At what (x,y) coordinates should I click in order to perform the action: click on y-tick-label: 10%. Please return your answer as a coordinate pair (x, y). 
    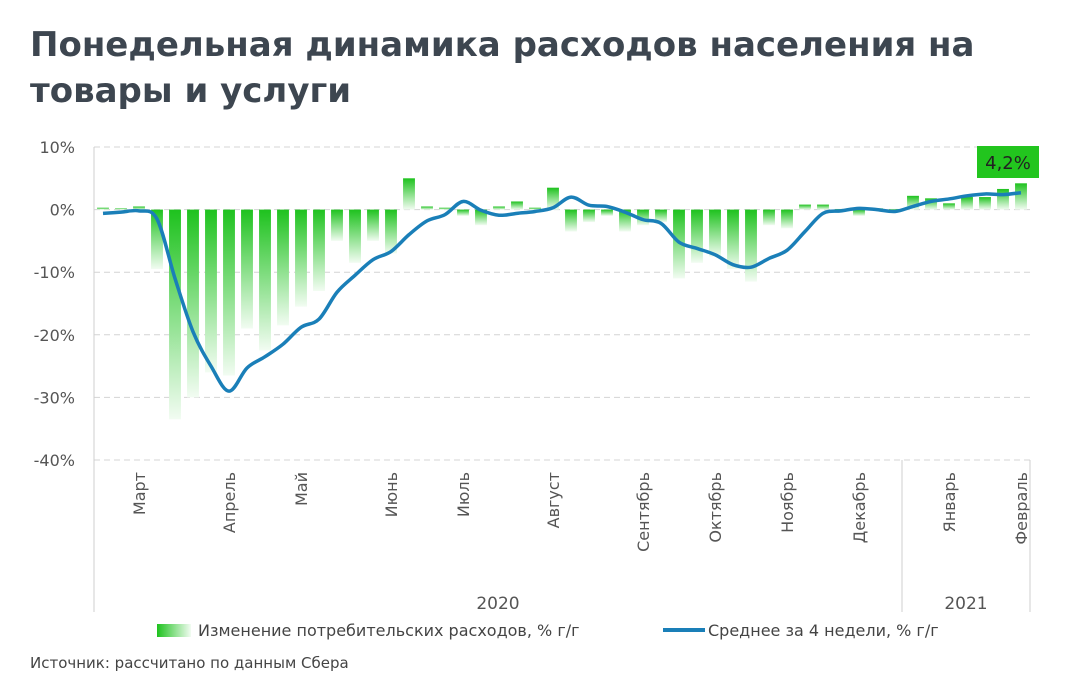
    Looking at the image, I should click on (57, 147).